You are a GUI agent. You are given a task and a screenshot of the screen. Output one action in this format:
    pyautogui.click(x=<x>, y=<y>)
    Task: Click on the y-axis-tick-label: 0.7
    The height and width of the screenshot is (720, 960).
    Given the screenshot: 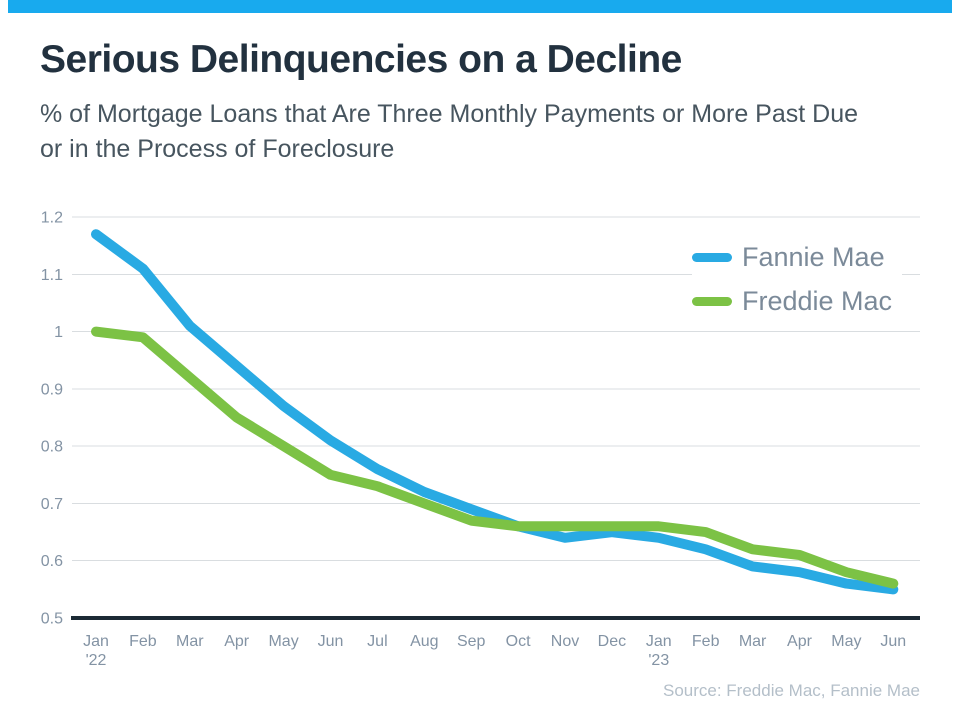 What is the action you would take?
    pyautogui.click(x=52, y=504)
    